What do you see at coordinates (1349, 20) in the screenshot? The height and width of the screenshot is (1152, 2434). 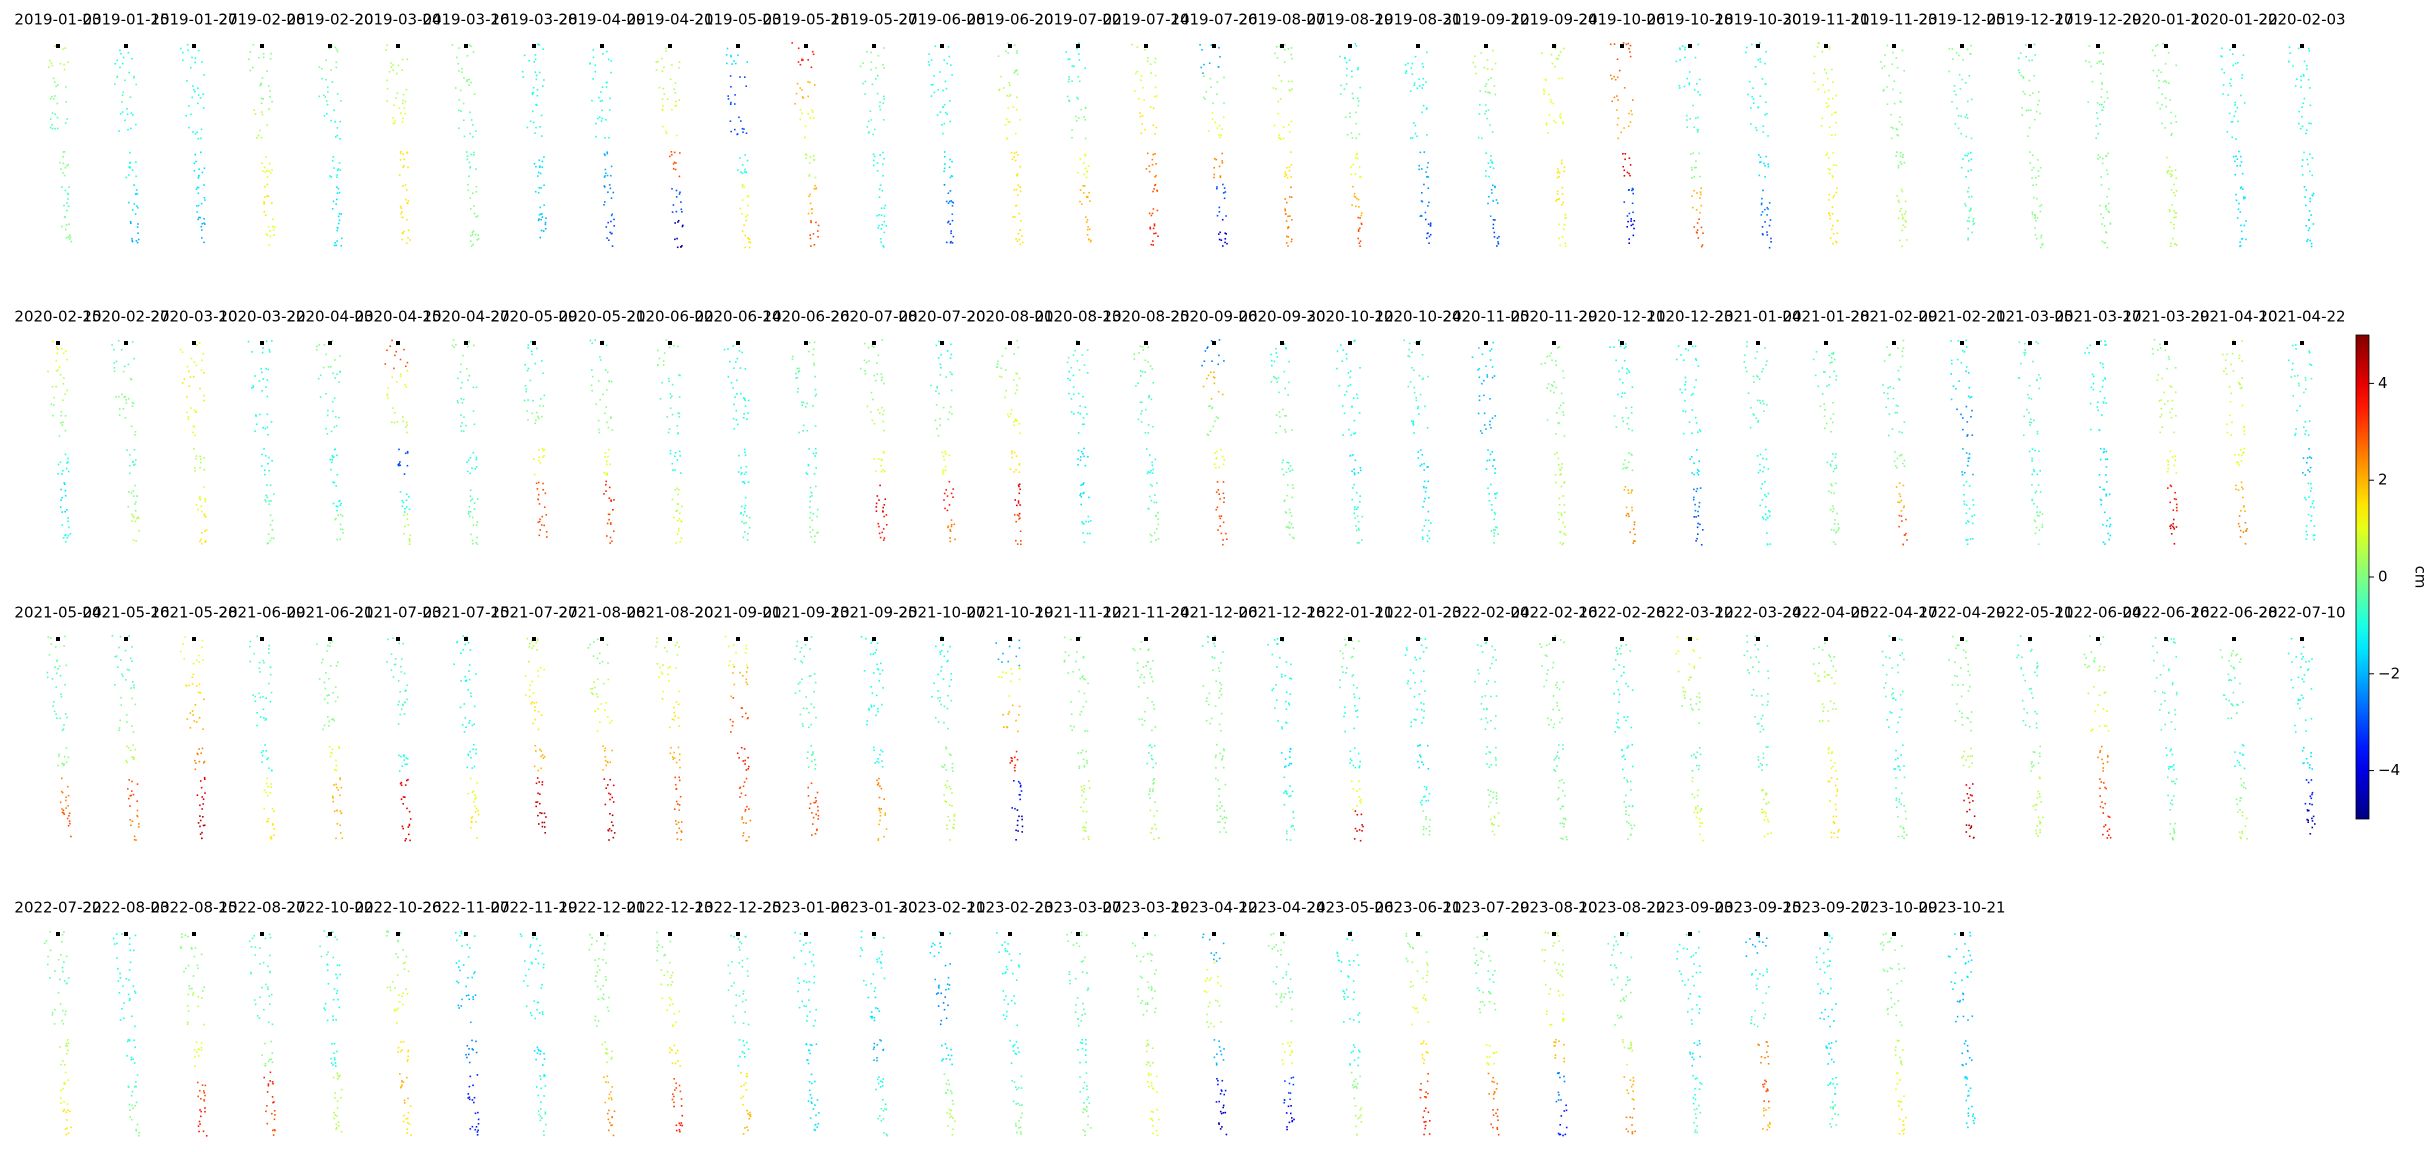 I see `panel-title: 2019-08-19` at bounding box center [1349, 20].